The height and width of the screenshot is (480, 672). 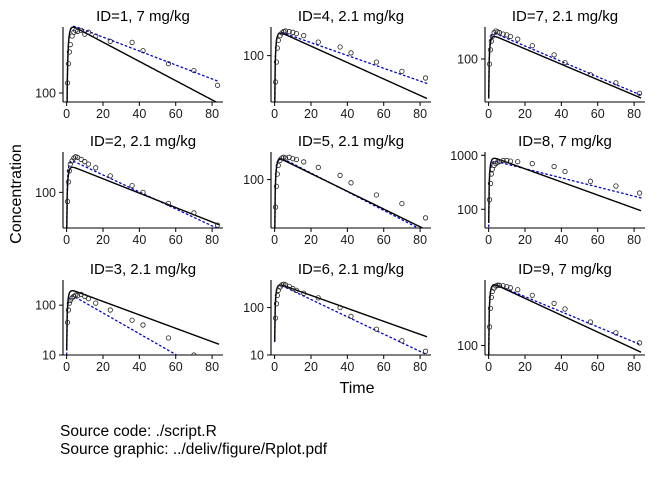 I want to click on panel-title: ID=7, 2.1 mg/kg, so click(x=565, y=16).